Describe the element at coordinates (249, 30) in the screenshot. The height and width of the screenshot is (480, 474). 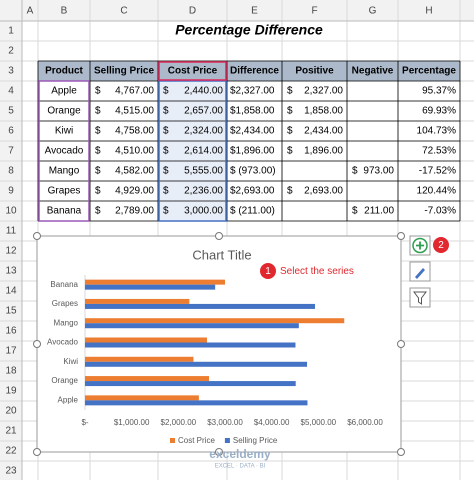
I see `sheet-title: Percentage Difference` at that location.